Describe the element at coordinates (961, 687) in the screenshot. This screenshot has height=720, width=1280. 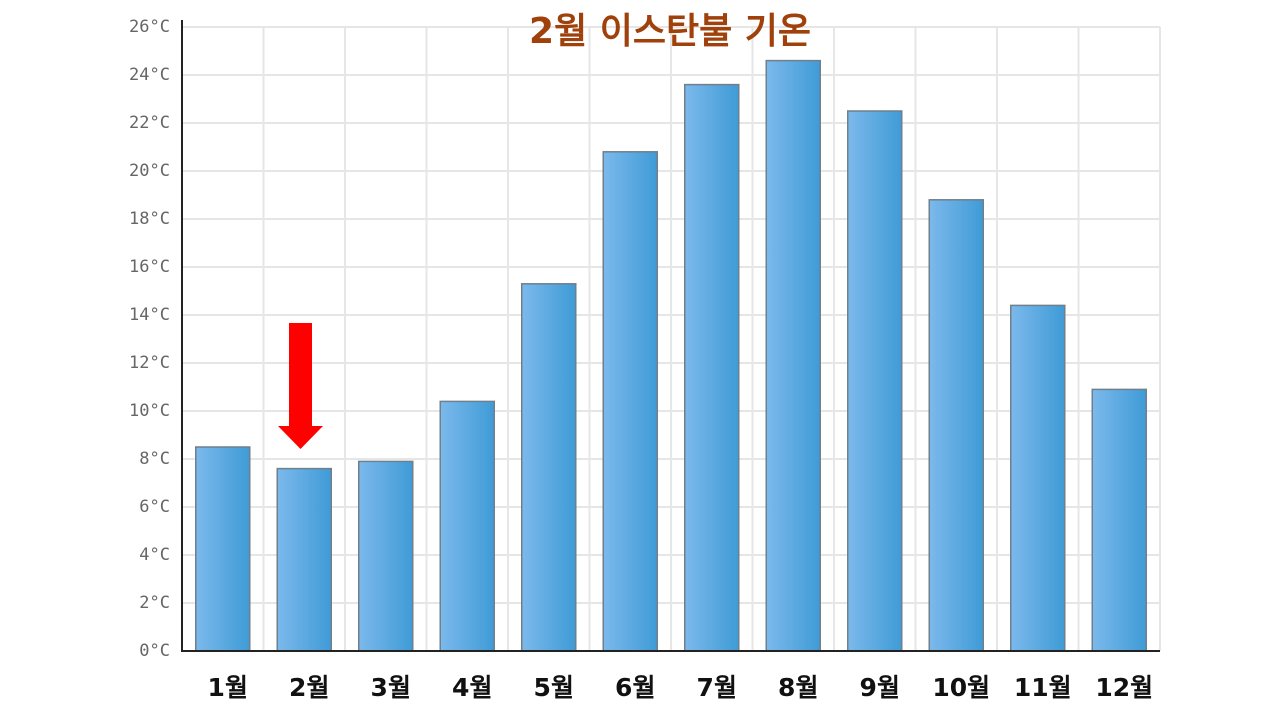
I see `x-tick-label: 10월` at that location.